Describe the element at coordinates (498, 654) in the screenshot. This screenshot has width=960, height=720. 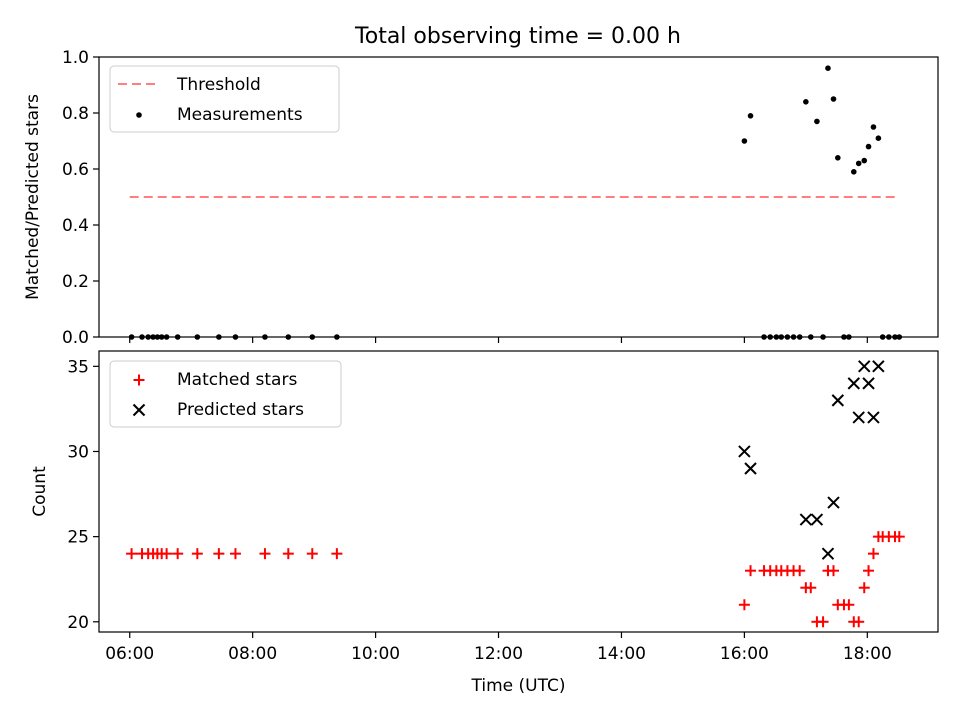
I see `bottom-x-tick-label: 12:00` at that location.